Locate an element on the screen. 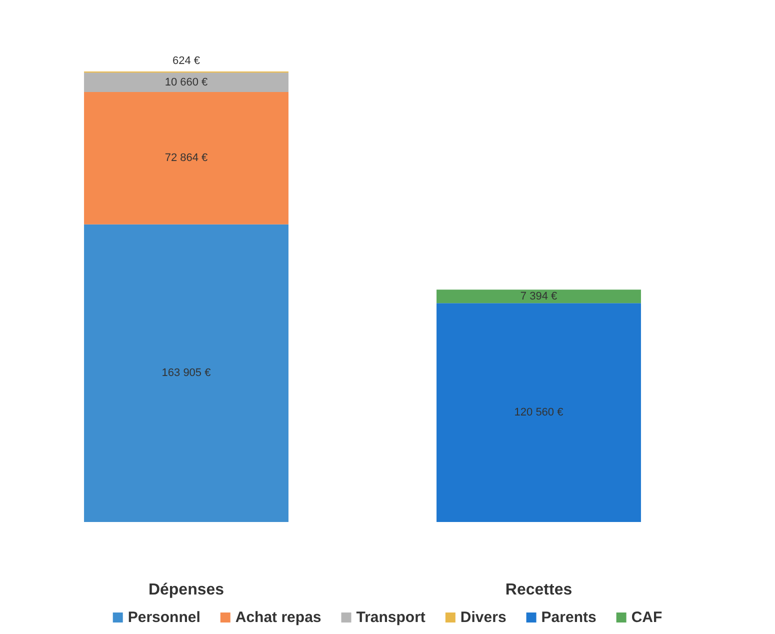 Image resolution: width=775 pixels, height=634 pixels. x-tick-label: Dépenses is located at coordinates (186, 590).